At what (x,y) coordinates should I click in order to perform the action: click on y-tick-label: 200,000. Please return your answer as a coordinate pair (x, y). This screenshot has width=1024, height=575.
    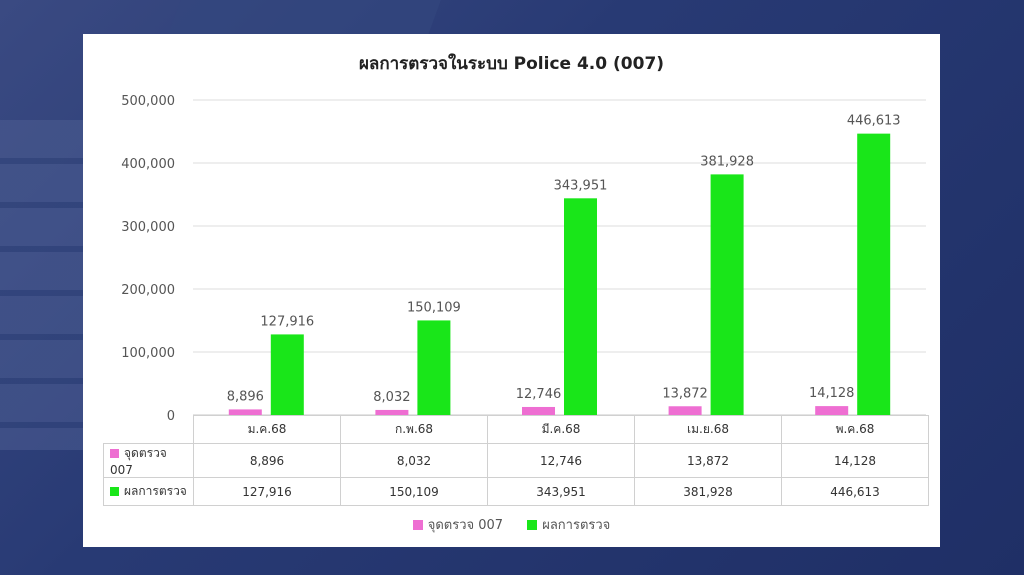
    Looking at the image, I should click on (148, 290).